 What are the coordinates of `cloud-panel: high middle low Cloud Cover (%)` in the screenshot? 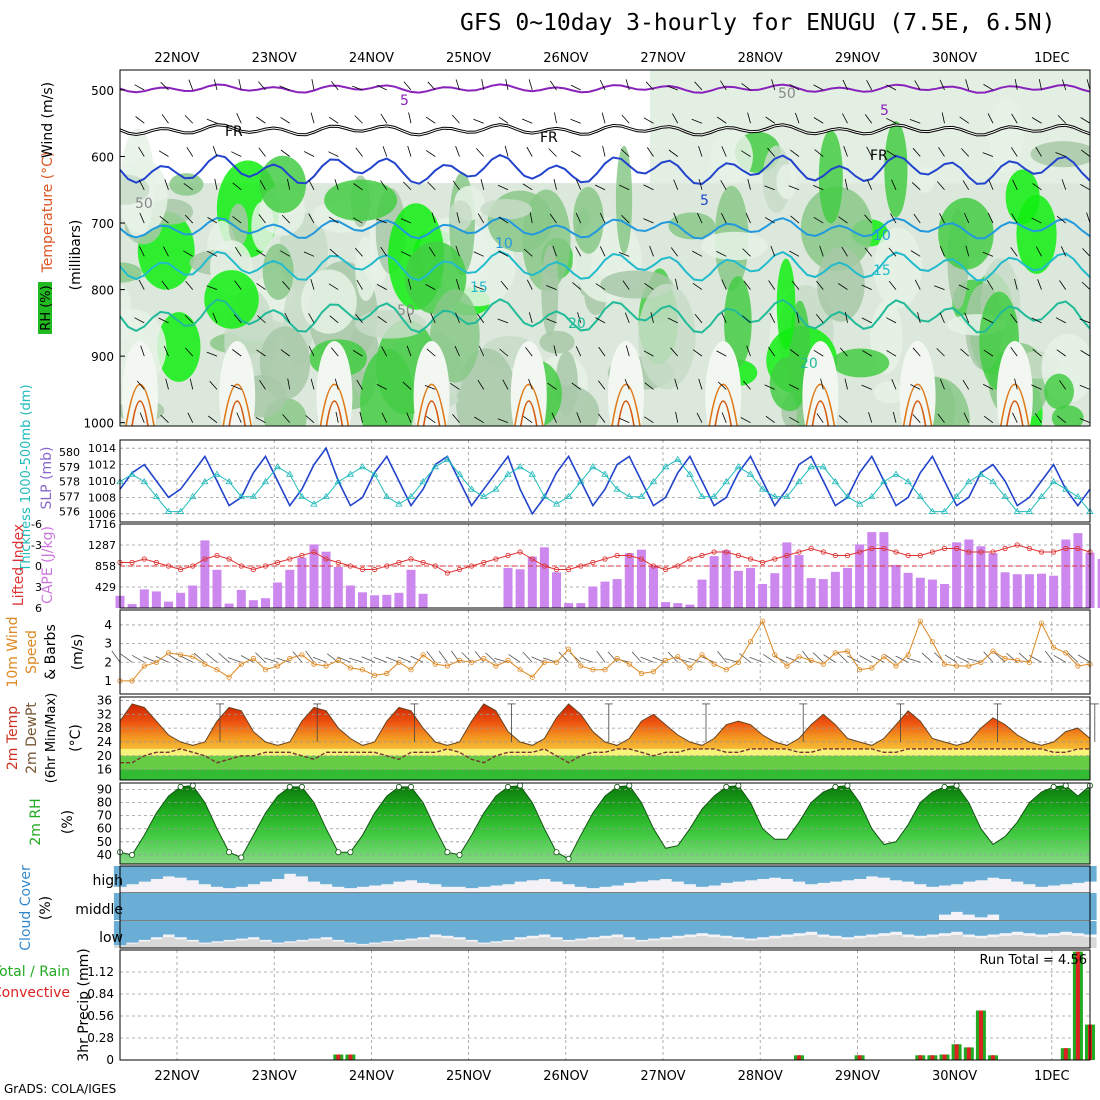 It's located at (557, 908).